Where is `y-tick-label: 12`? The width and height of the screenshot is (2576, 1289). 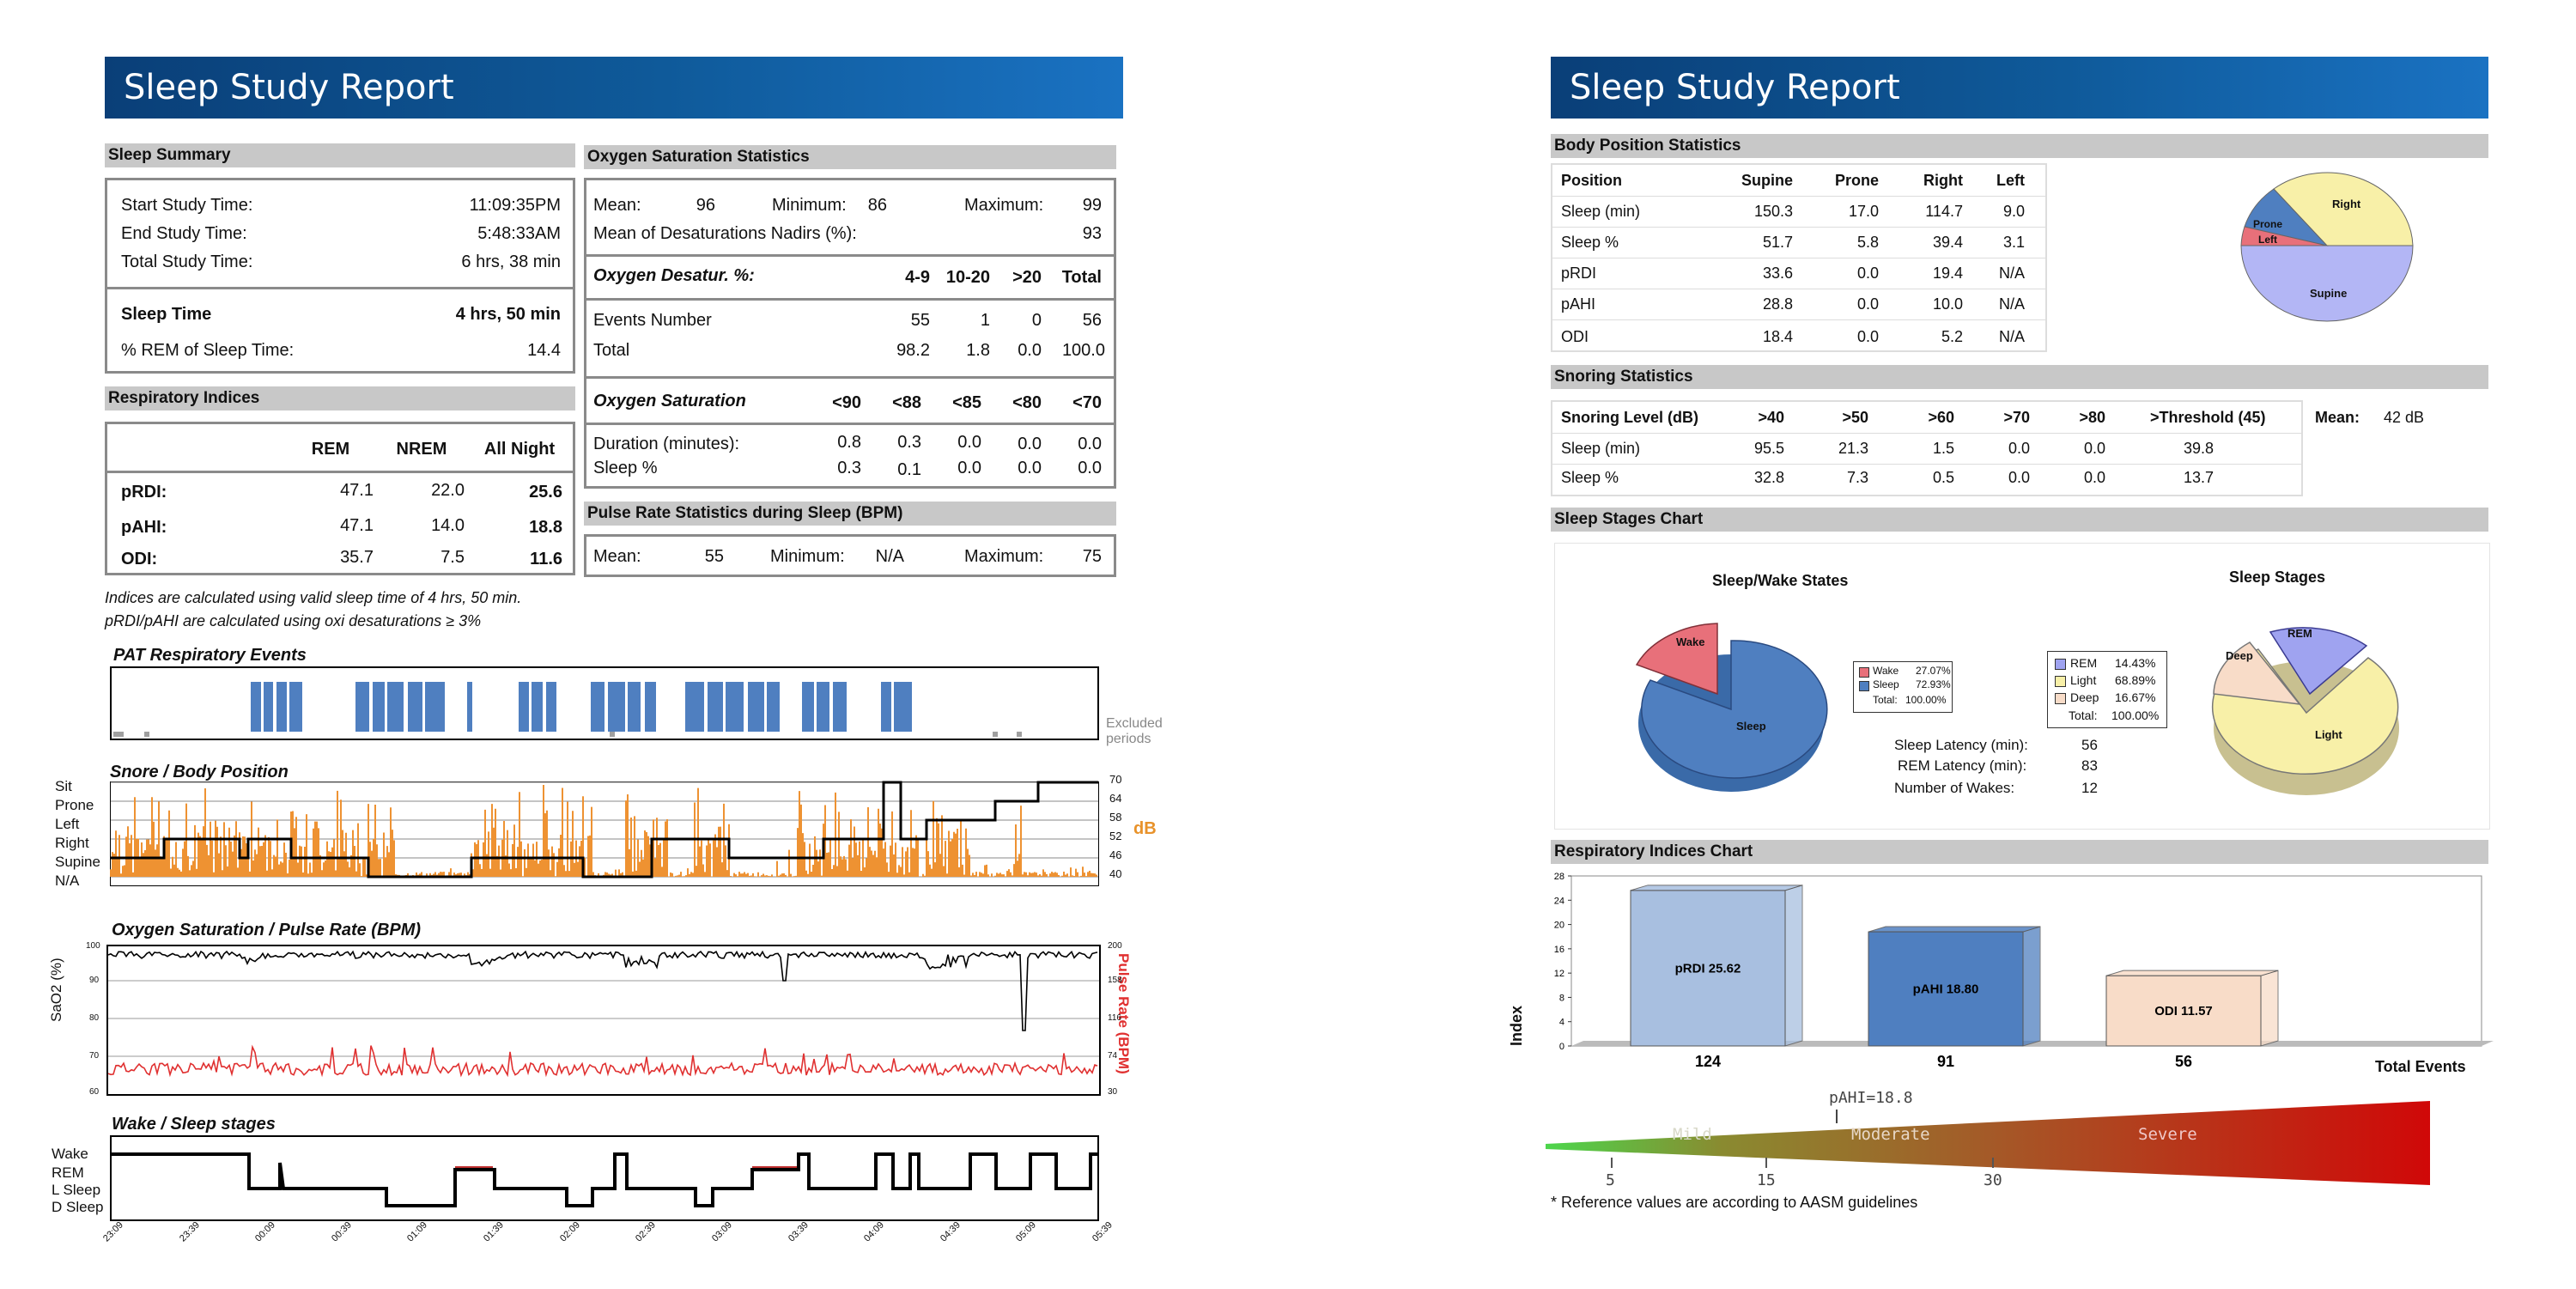 y-tick-label: 12 is located at coordinates (1559, 974).